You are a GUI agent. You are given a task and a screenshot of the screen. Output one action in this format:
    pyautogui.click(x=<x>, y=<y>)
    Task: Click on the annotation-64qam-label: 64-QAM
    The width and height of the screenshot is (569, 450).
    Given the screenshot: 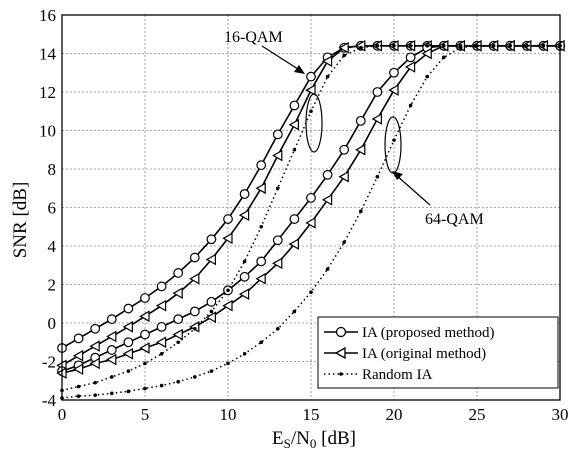 What is the action you would take?
    pyautogui.click(x=454, y=219)
    